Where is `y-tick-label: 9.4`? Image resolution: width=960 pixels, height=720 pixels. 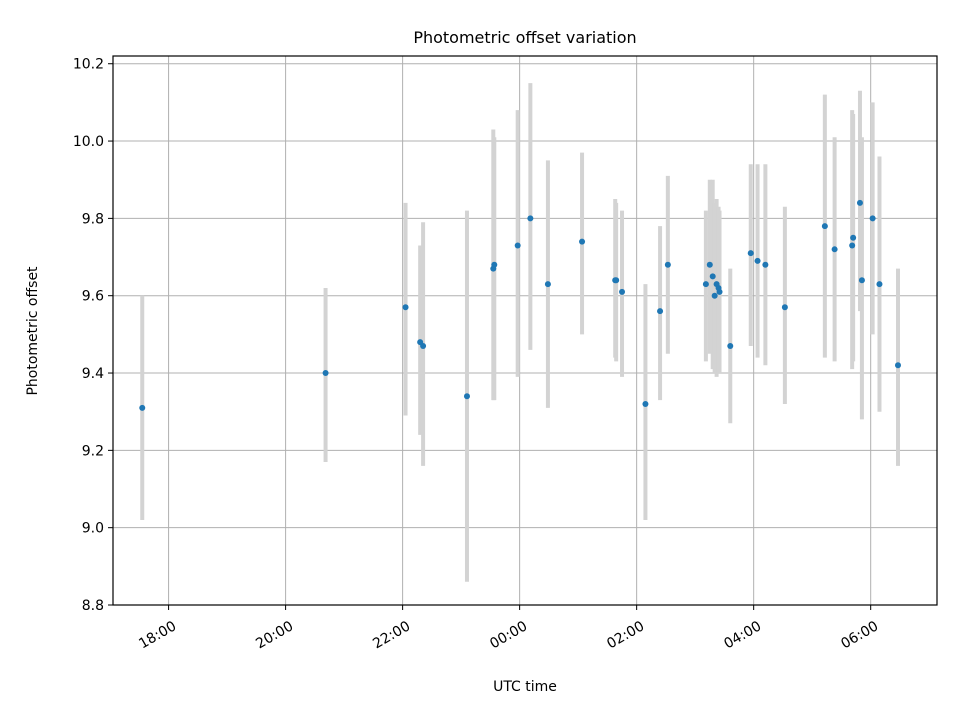 y-tick-label: 9.4 is located at coordinates (93, 374).